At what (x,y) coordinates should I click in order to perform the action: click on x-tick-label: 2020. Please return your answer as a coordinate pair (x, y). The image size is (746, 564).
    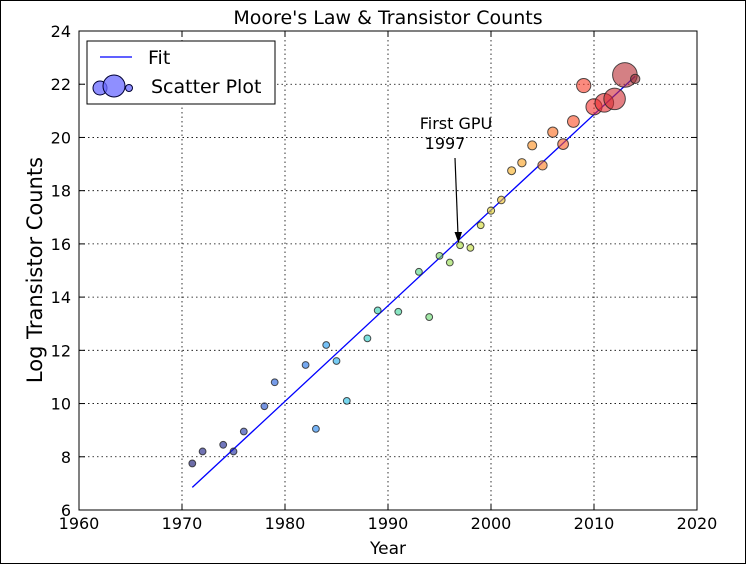
    Looking at the image, I should click on (697, 523).